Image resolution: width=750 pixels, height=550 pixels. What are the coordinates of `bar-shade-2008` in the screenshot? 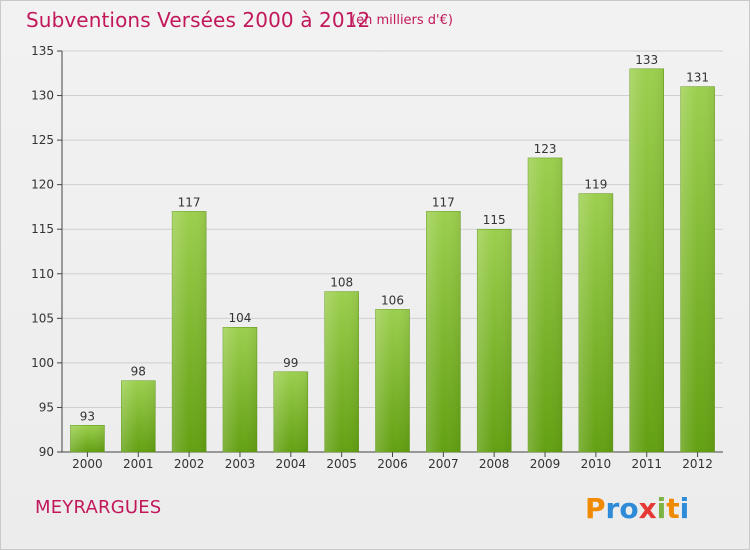 It's located at (494, 340).